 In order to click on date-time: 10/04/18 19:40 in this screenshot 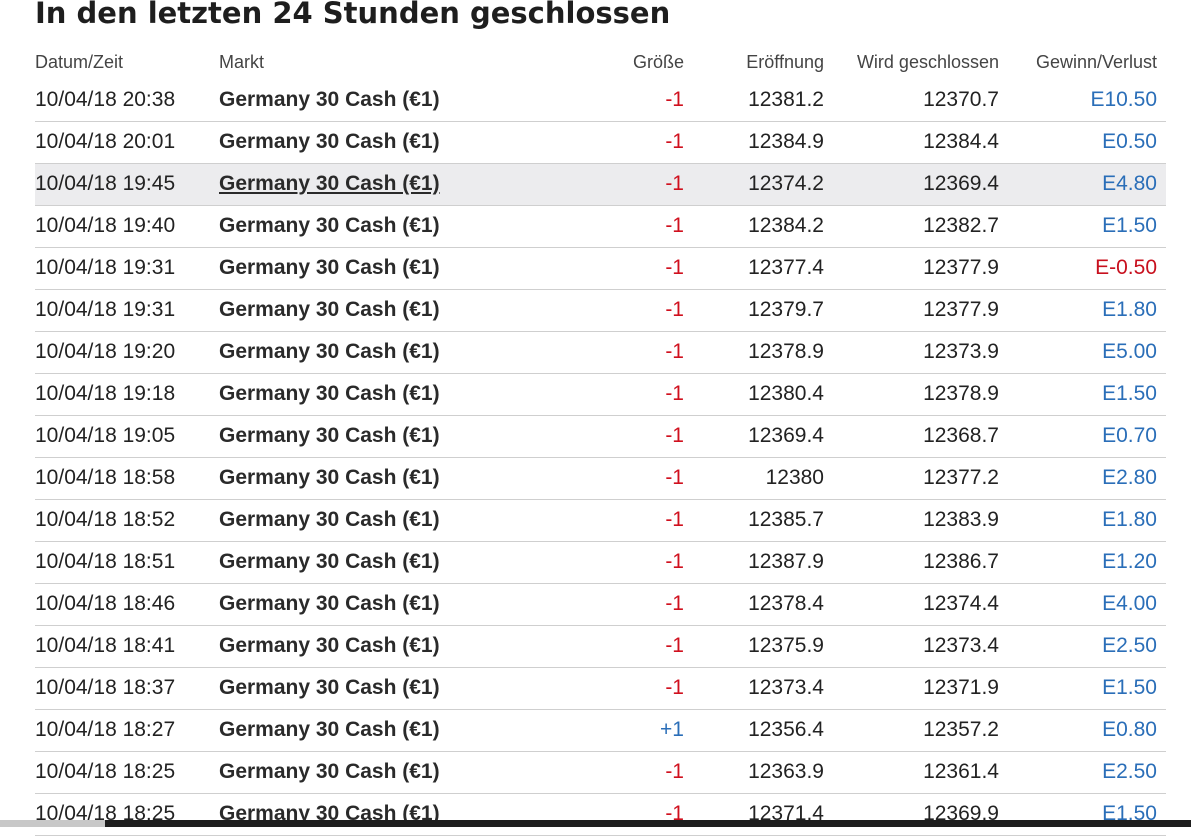, I will do `click(105, 225)`.